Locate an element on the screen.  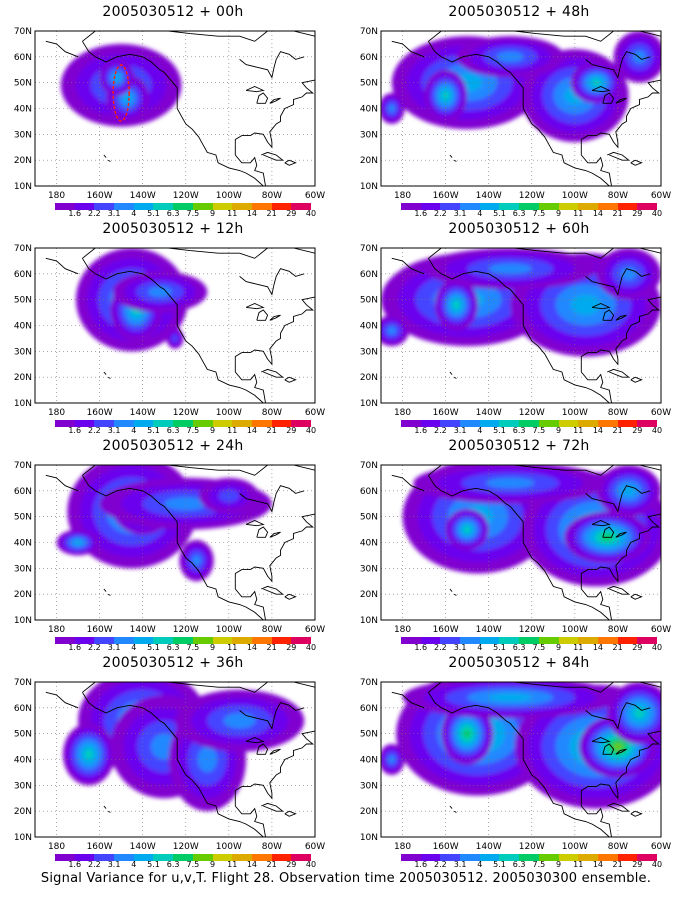
colorbar-label: 6.3 is located at coordinates (173, 213).